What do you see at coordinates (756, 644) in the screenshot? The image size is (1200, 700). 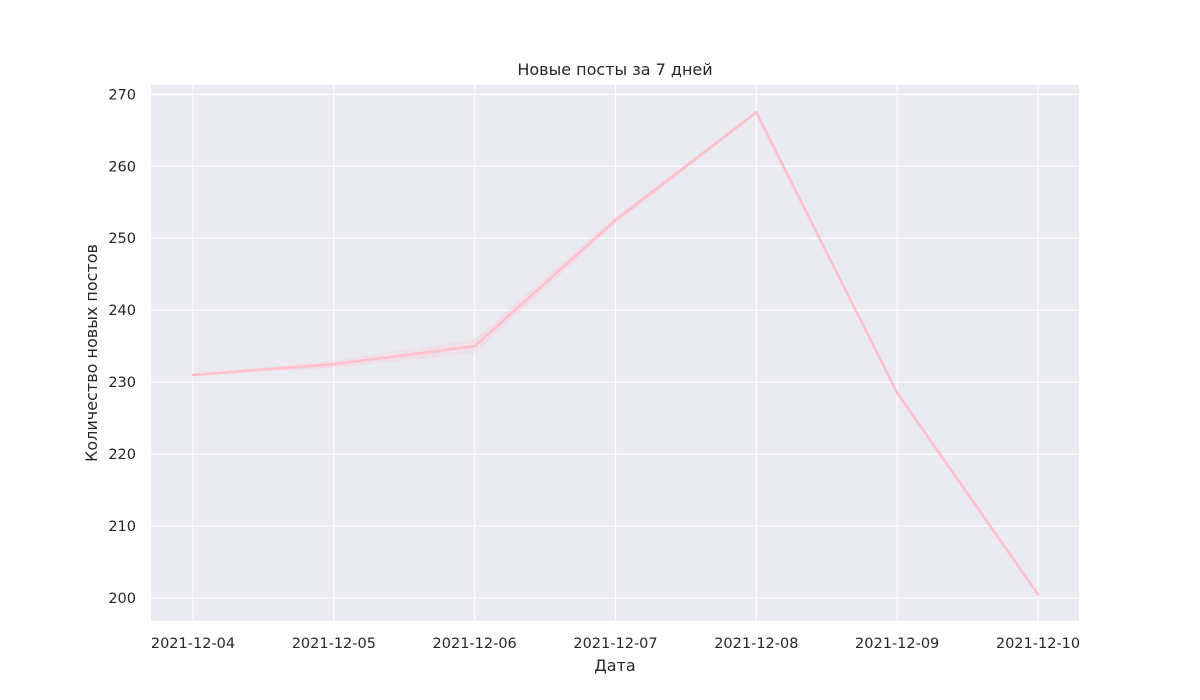 I see `x-tick-label: 2021-12-08` at bounding box center [756, 644].